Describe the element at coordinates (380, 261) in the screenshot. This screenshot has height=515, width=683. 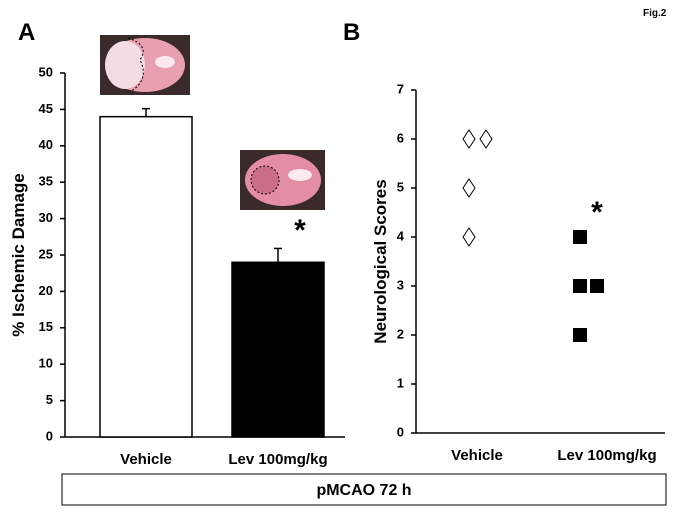
I see `y-axis-label: Neurological Scores` at that location.